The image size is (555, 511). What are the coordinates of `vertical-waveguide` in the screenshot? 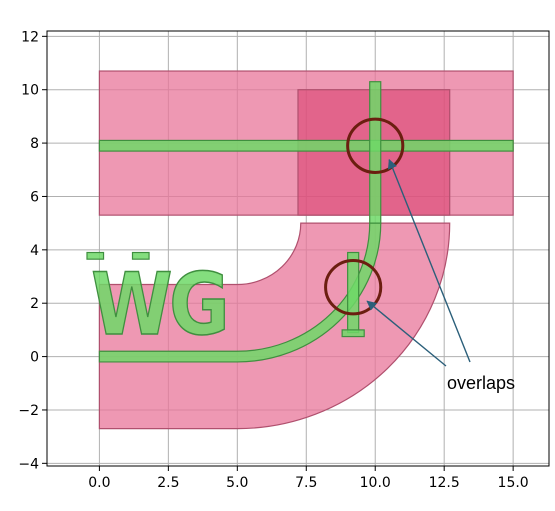 It's located at (375, 152).